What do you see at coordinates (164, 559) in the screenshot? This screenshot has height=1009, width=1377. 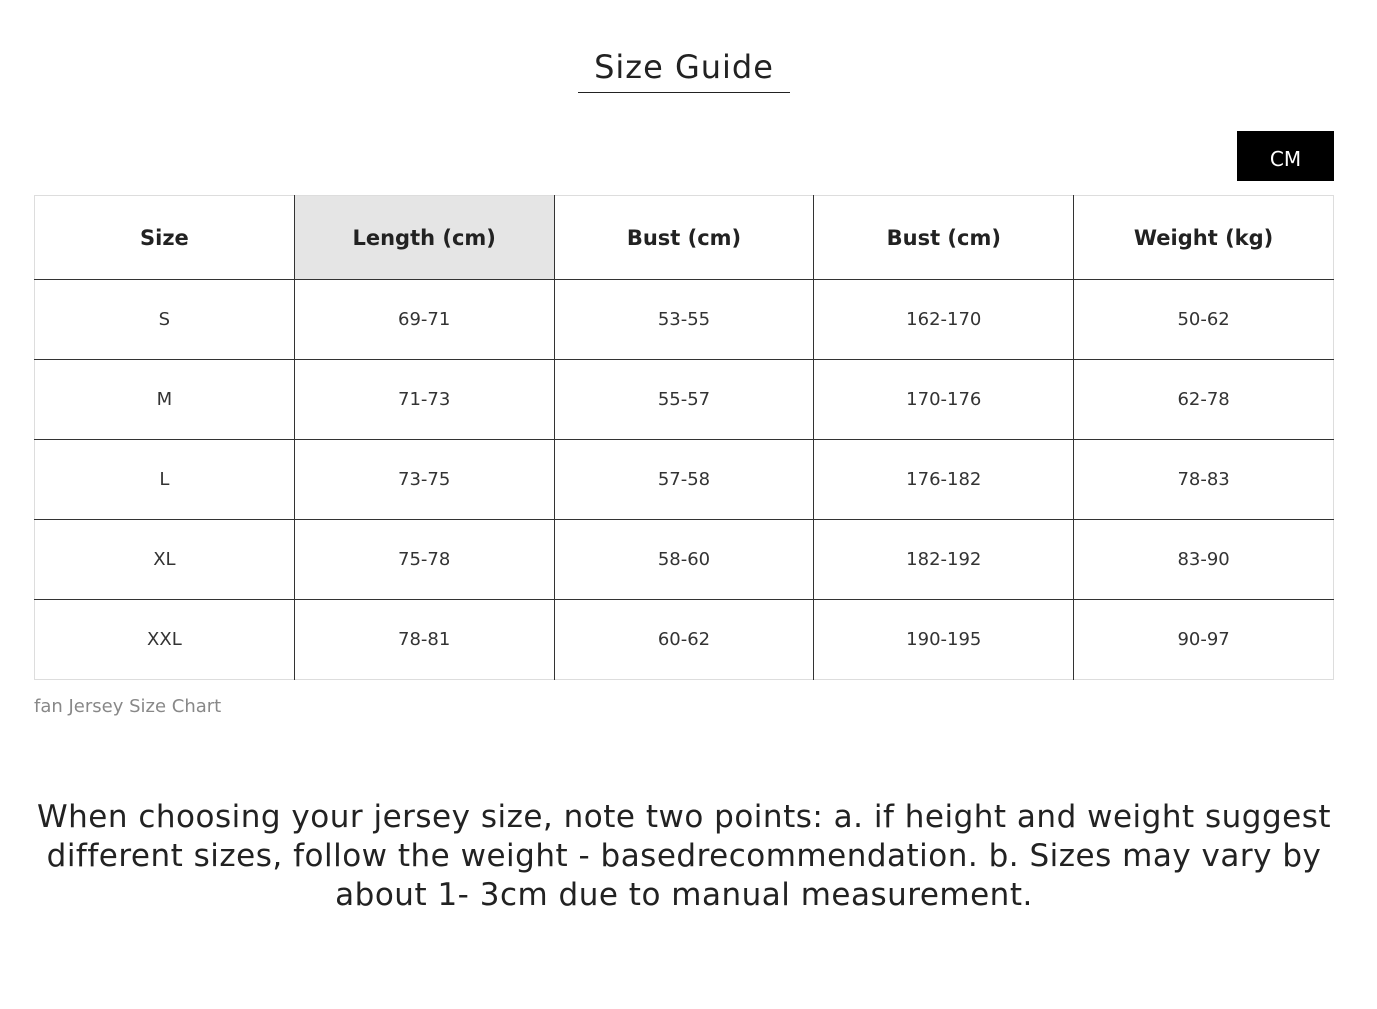 I see `table-cell: XL` at bounding box center [164, 559].